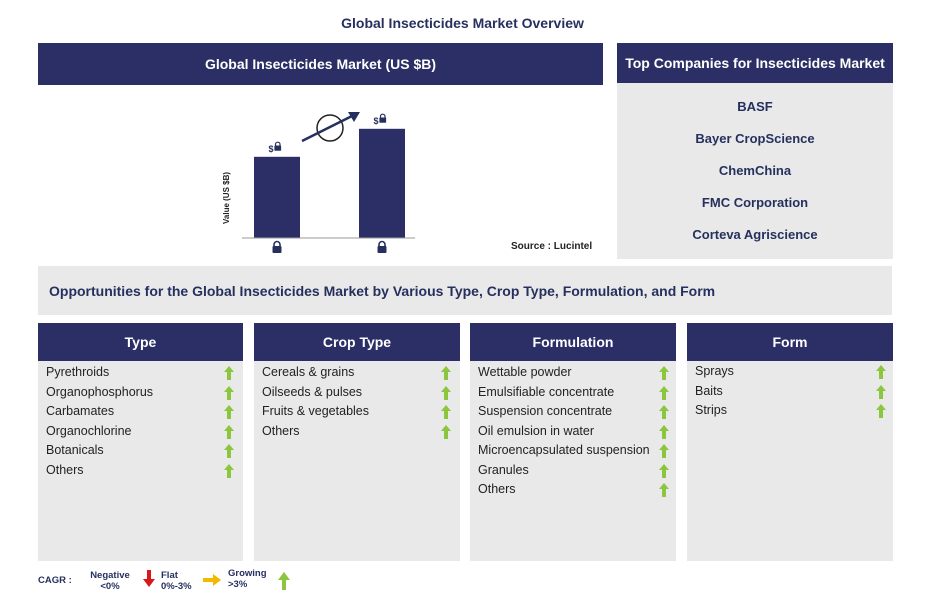 The height and width of the screenshot is (605, 925). Describe the element at coordinates (176, 586) in the screenshot. I see `legend-flat-range: 0%-3%` at that location.